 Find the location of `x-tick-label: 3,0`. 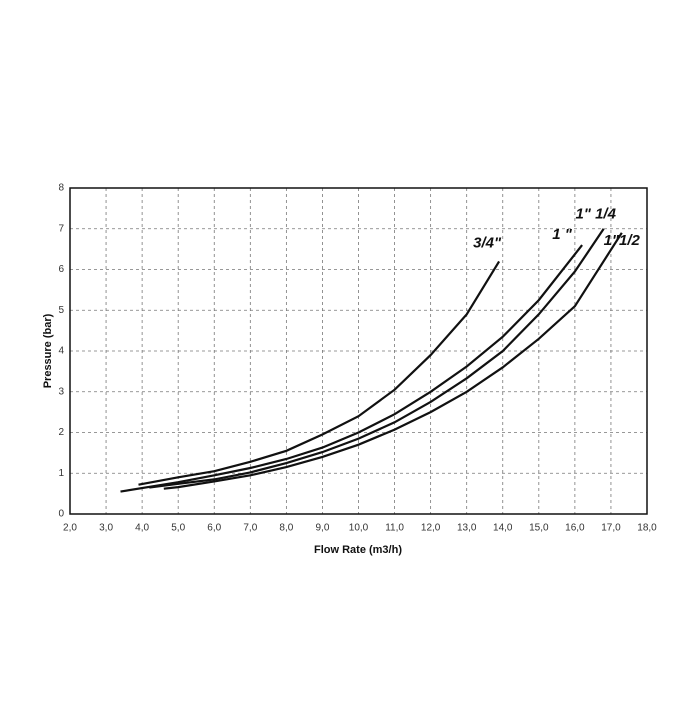

x-tick-label: 3,0 is located at coordinates (106, 528).